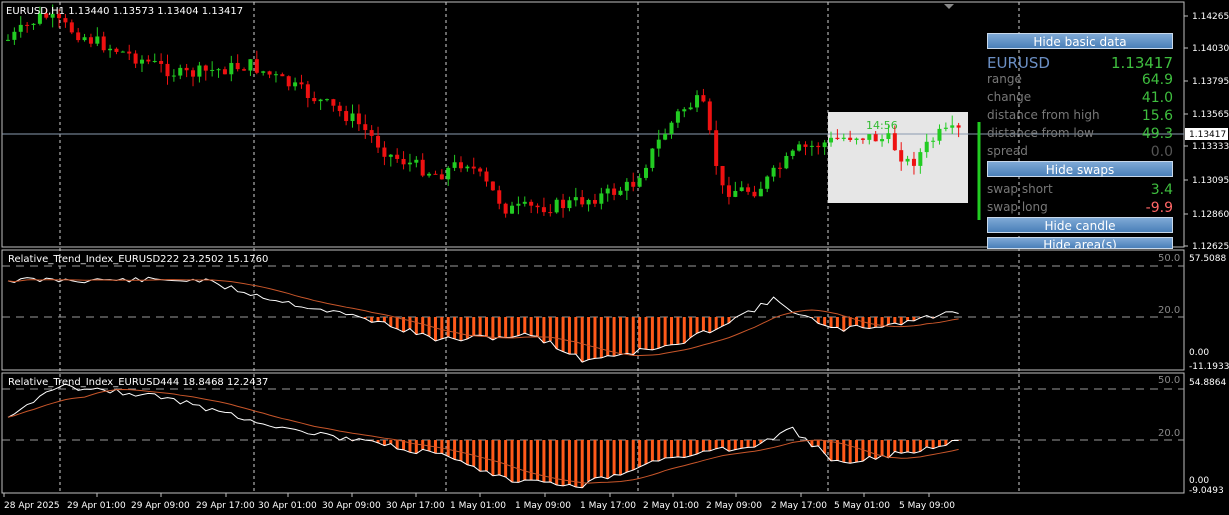 The height and width of the screenshot is (515, 1229). Describe the element at coordinates (1210, 82) in the screenshot. I see `price-tick-label: 1.13795` at that location.